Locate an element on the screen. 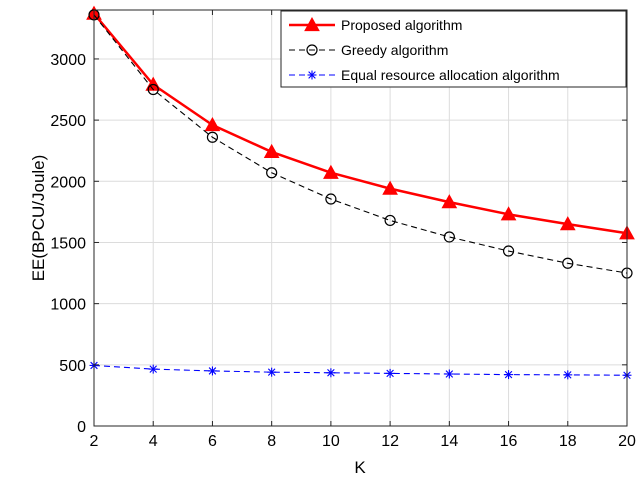 This screenshot has width=641, height=485. data-point-s2-5-d2 is located at coordinates (390, 373).